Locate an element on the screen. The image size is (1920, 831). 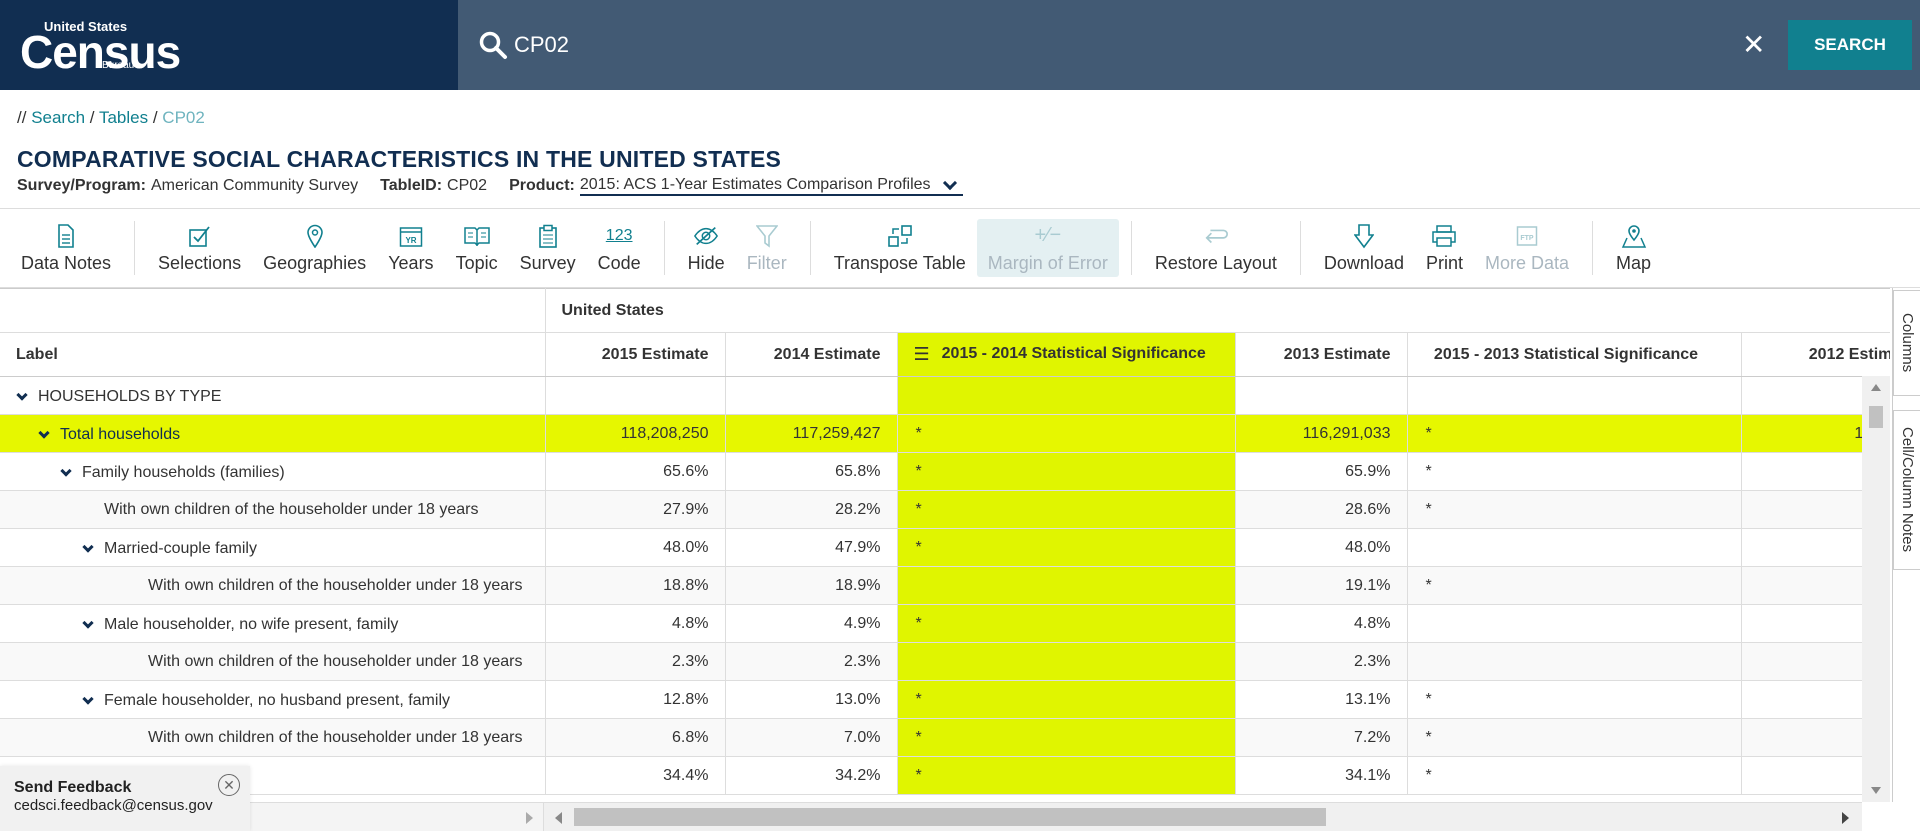
column-header-selected: ☰ 2015 - 2014 Statistical Significance is located at coordinates (1066, 354).